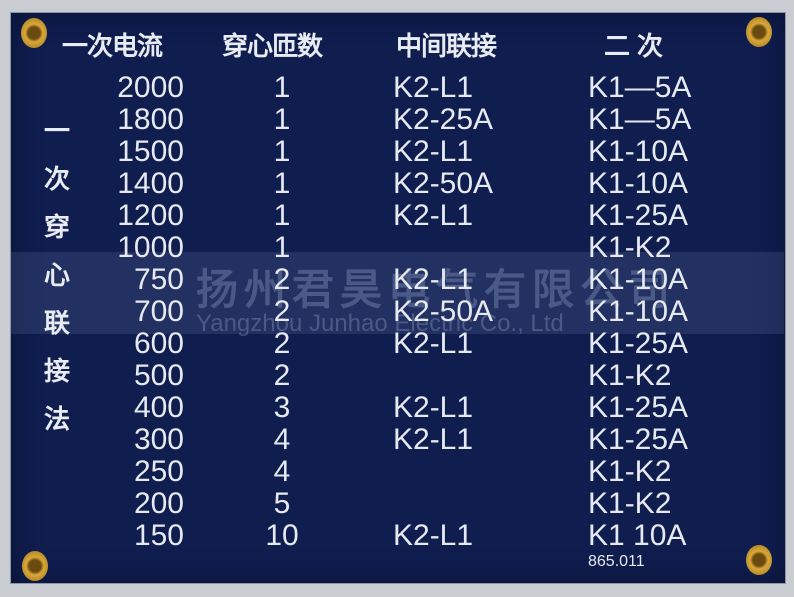  I want to click on table-row: 150 10 K2-L1 K1 10A, so click(397, 536).